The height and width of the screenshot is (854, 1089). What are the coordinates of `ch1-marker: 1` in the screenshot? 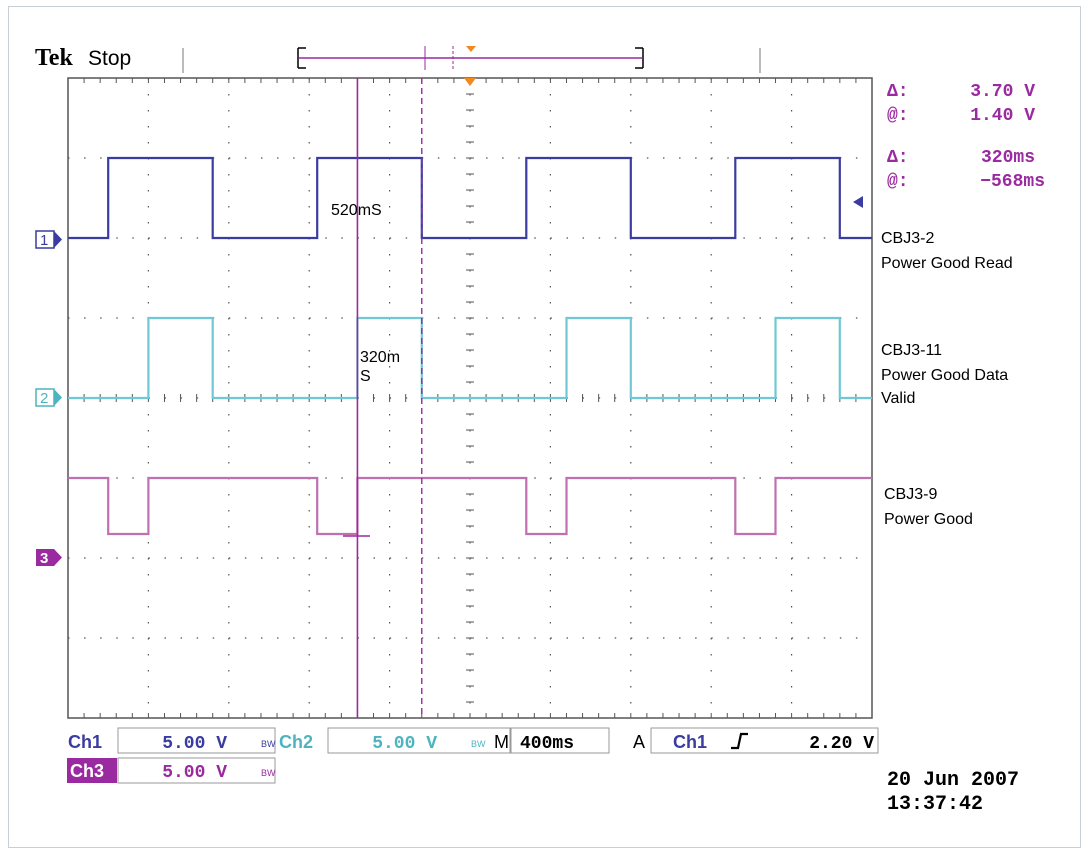 It's located at (48, 239).